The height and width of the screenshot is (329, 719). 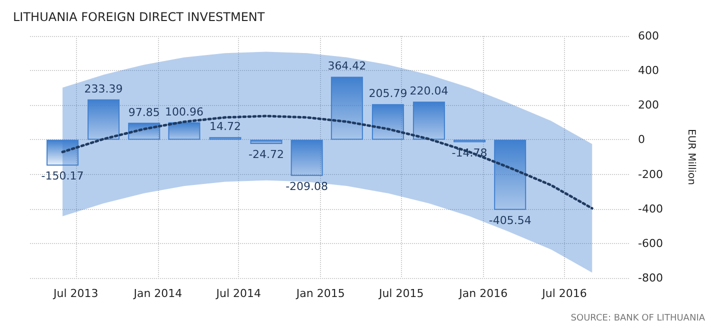 I want to click on y-tick-label: -400, so click(x=650, y=209).